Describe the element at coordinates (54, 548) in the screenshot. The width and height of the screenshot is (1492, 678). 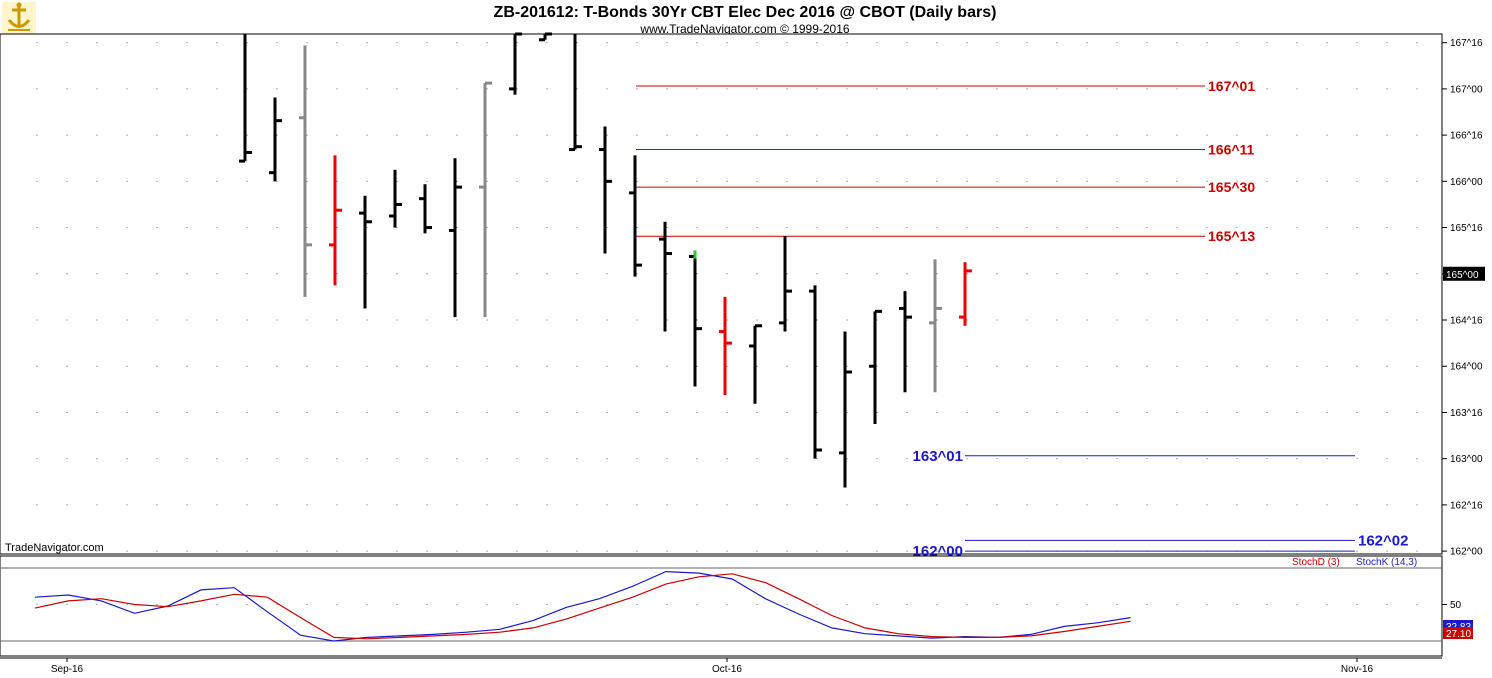
I see `watermark-text: TradeNavigator.com` at that location.